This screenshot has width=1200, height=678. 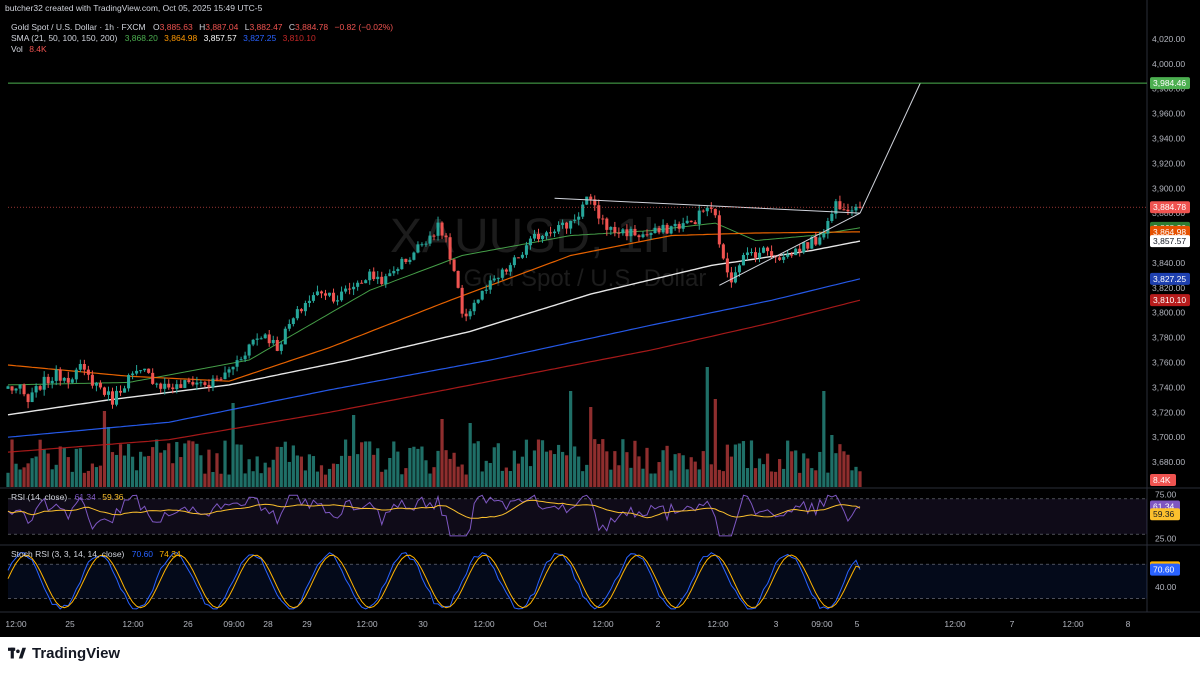 I want to click on legend-sma200-value: 3,810.10, so click(x=299, y=38).